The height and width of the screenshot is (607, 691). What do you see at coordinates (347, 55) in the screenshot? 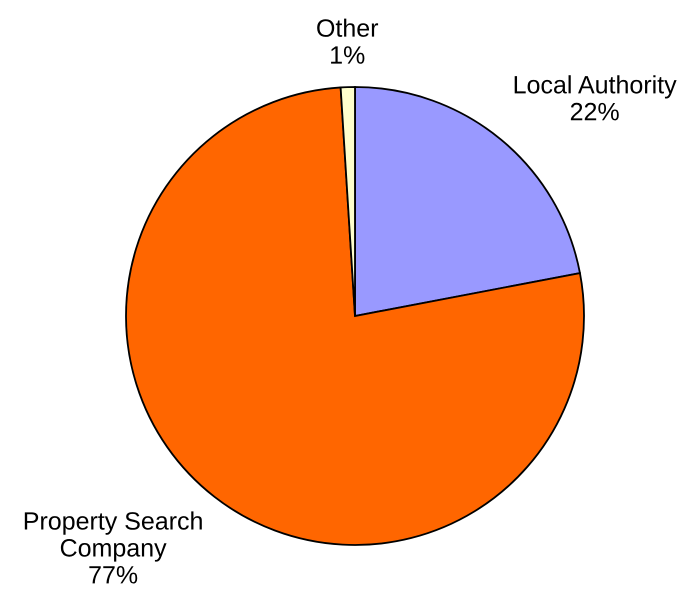
I see `data-label: 1%` at bounding box center [347, 55].